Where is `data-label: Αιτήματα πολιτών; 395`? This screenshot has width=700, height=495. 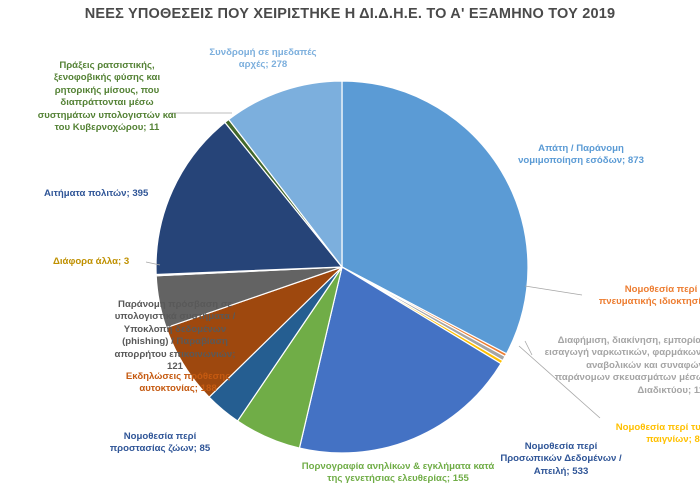
data-label: Αιτήματα πολιτών; 395 is located at coordinates (96, 193).